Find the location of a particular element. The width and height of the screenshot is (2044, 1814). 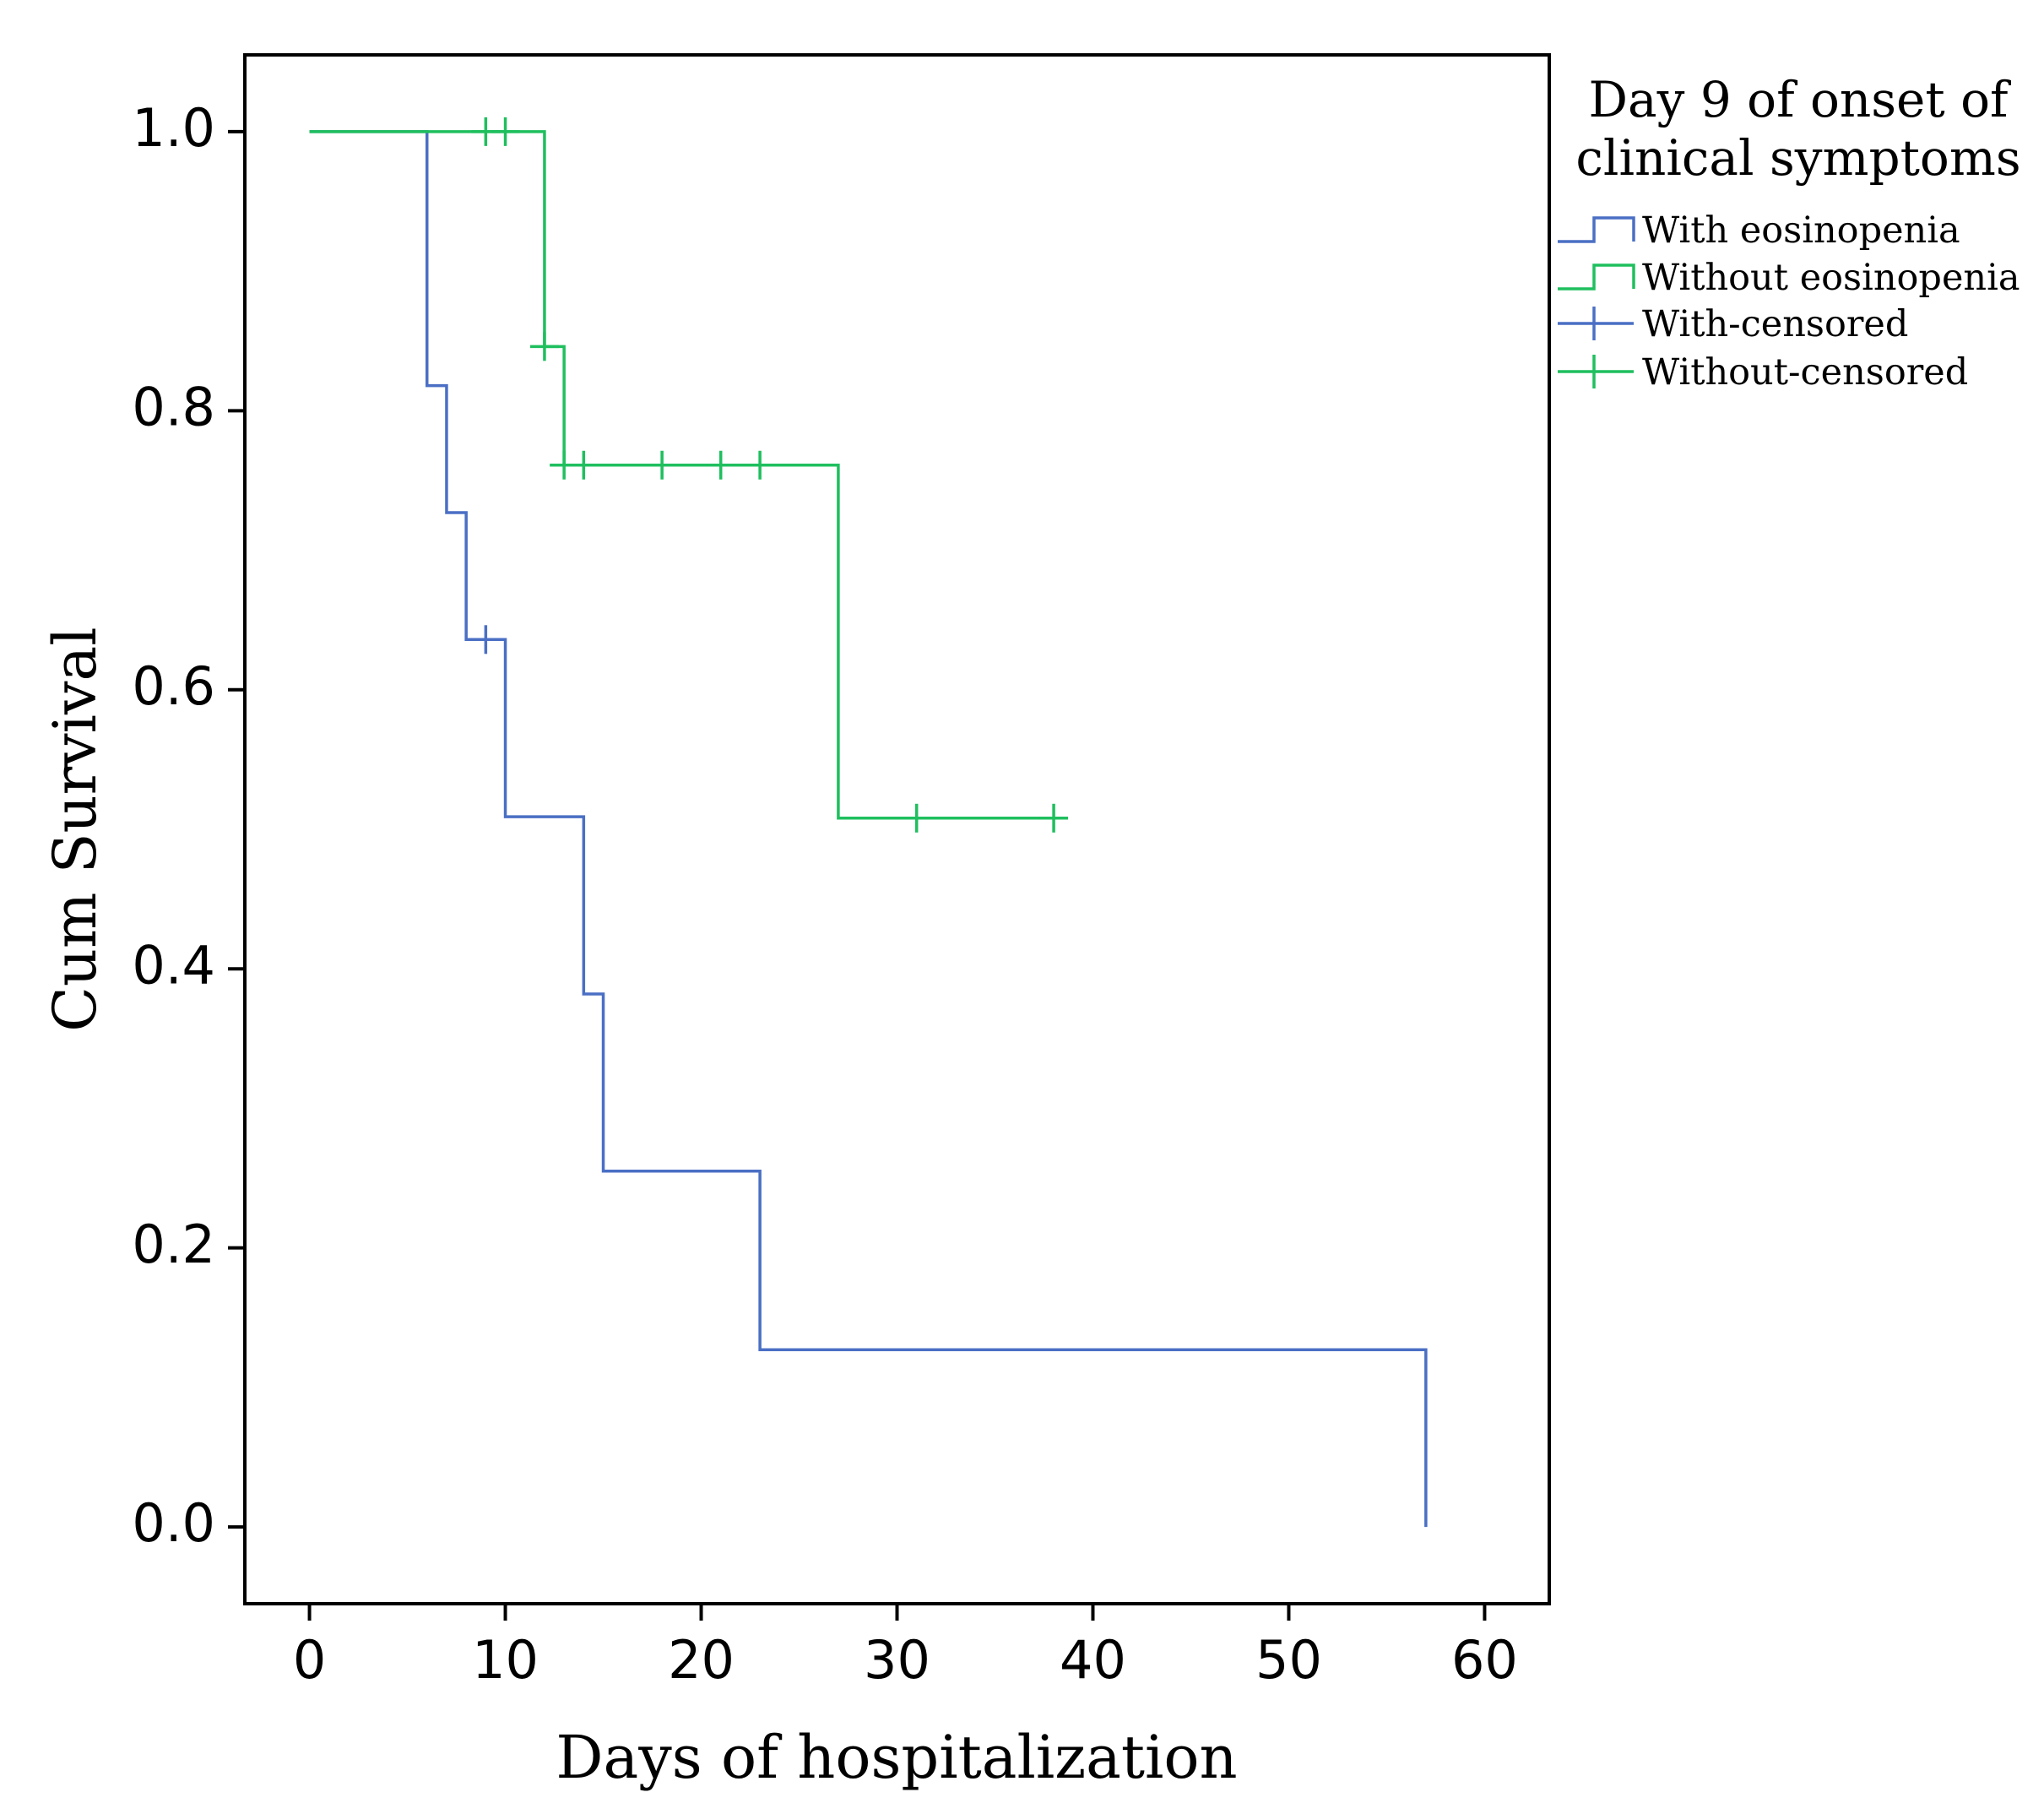

legend-label: Without eosinopenia is located at coordinates (1831, 278).